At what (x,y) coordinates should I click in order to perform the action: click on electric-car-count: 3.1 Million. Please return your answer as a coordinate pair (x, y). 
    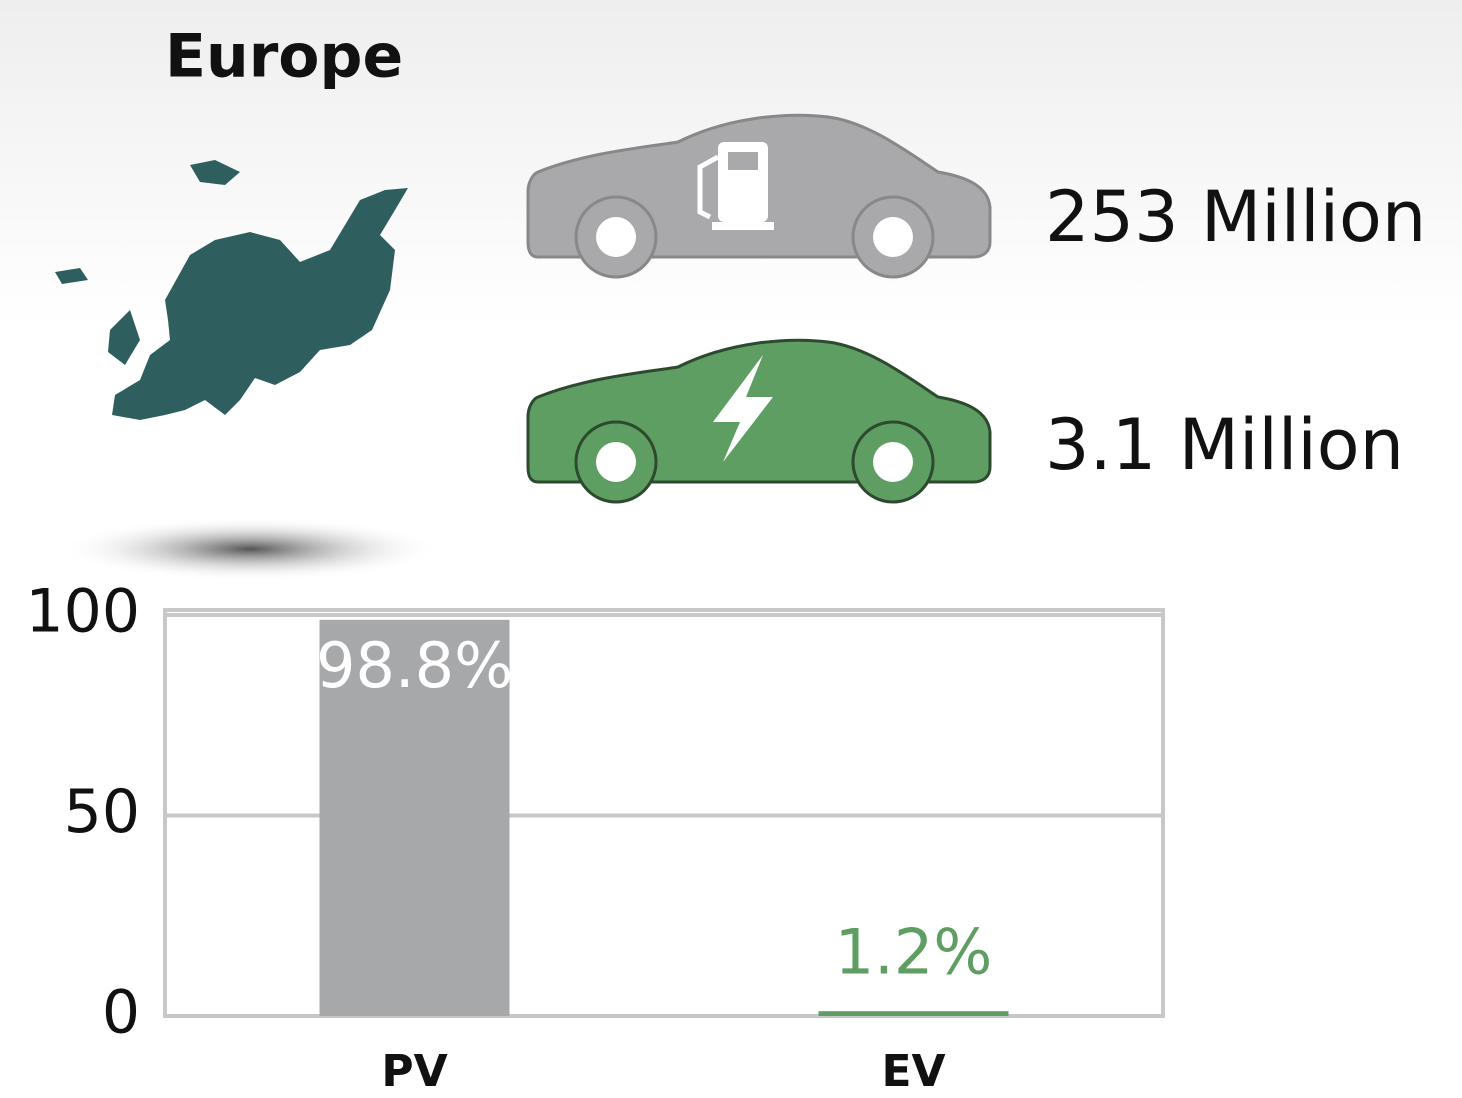
    Looking at the image, I should click on (1224, 445).